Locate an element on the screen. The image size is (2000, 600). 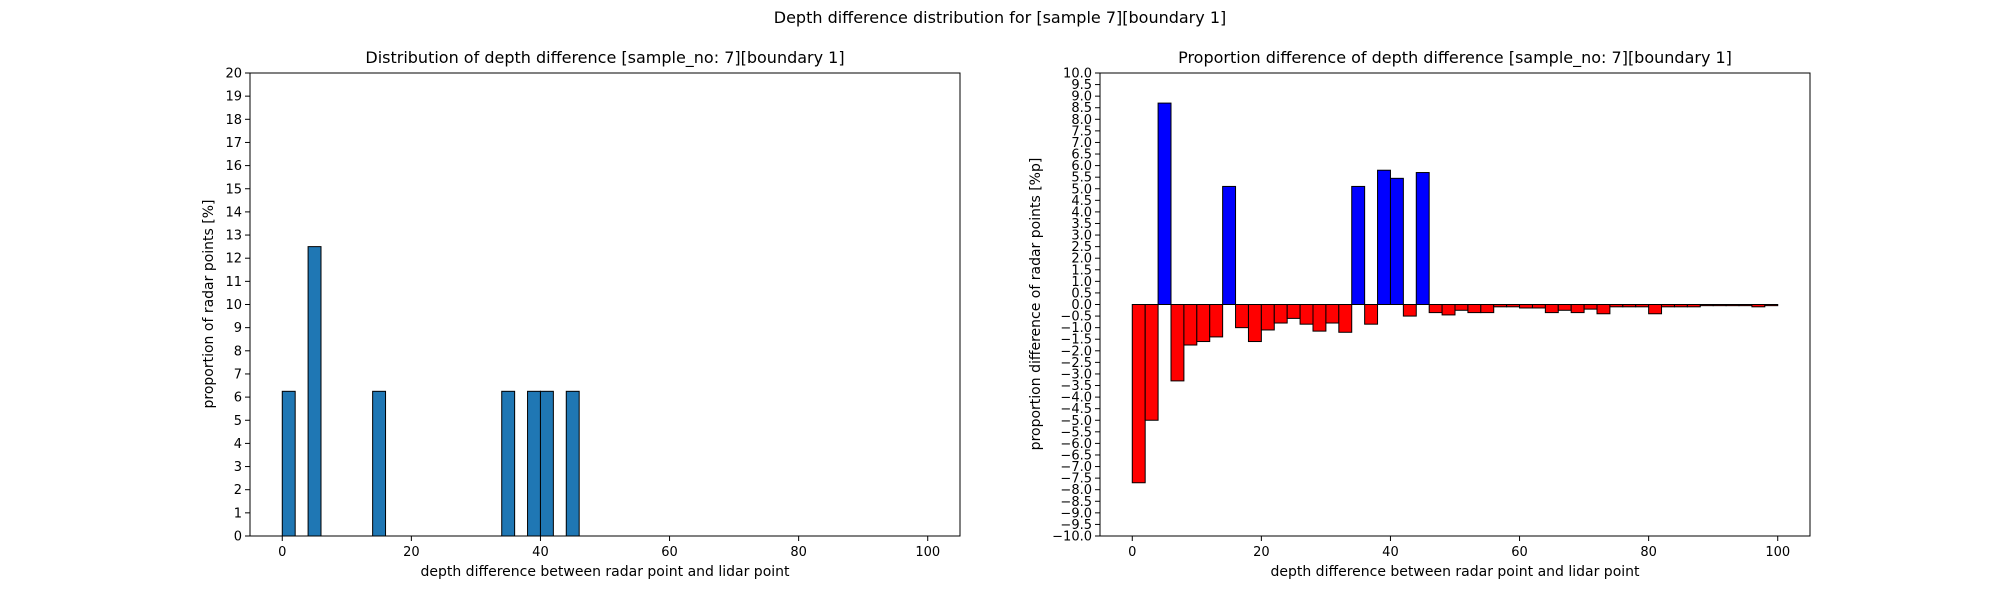
y-tick-label: 12 is located at coordinates (233, 259).